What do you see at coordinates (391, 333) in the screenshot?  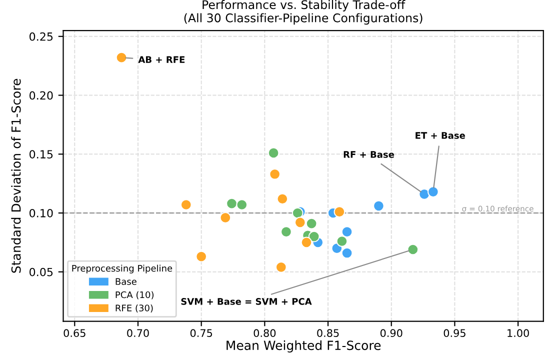 I see `x-tick-label: 0.90` at bounding box center [391, 333].